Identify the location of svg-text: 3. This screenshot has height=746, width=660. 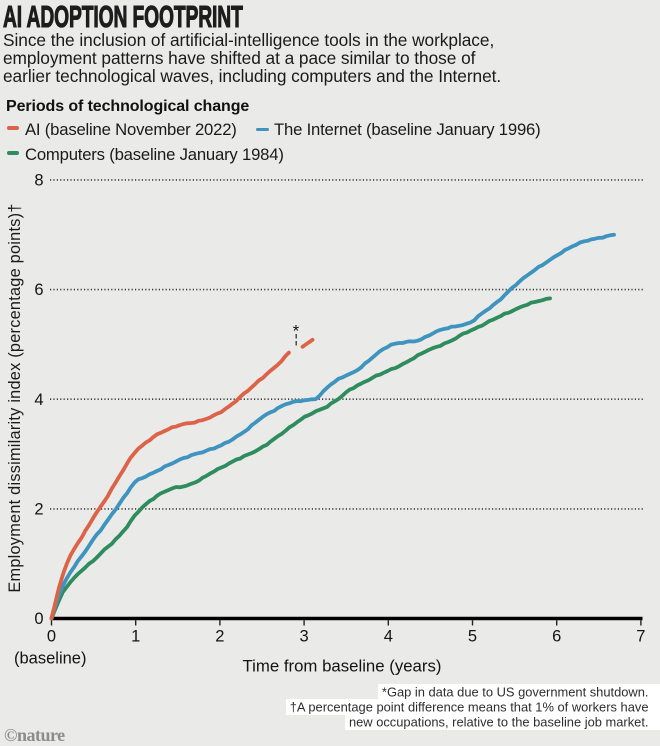
(304, 637).